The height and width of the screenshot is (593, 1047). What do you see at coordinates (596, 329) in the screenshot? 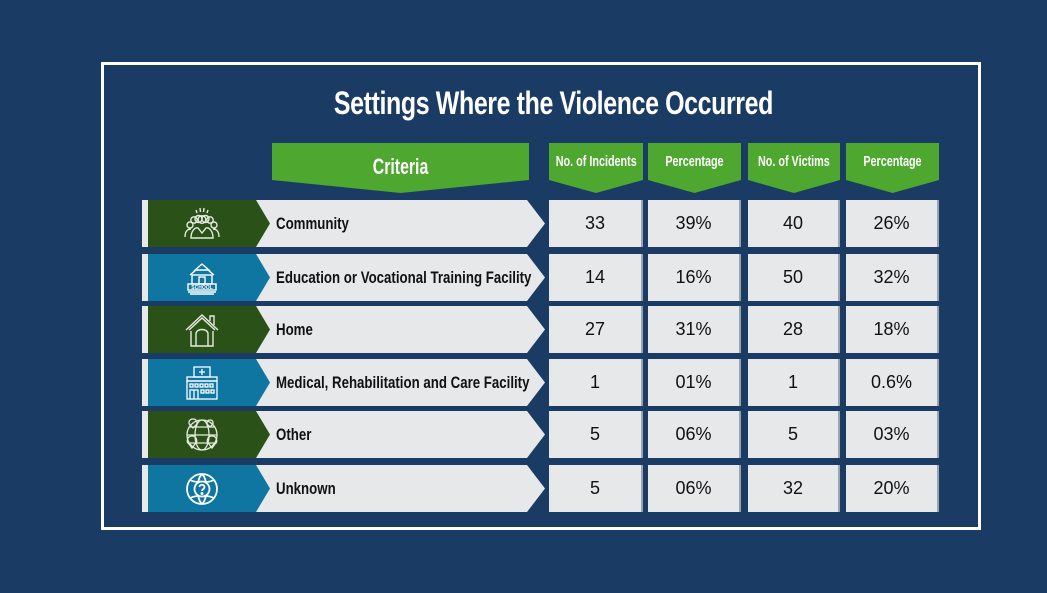
I see `incidents-cell: 27` at bounding box center [596, 329].